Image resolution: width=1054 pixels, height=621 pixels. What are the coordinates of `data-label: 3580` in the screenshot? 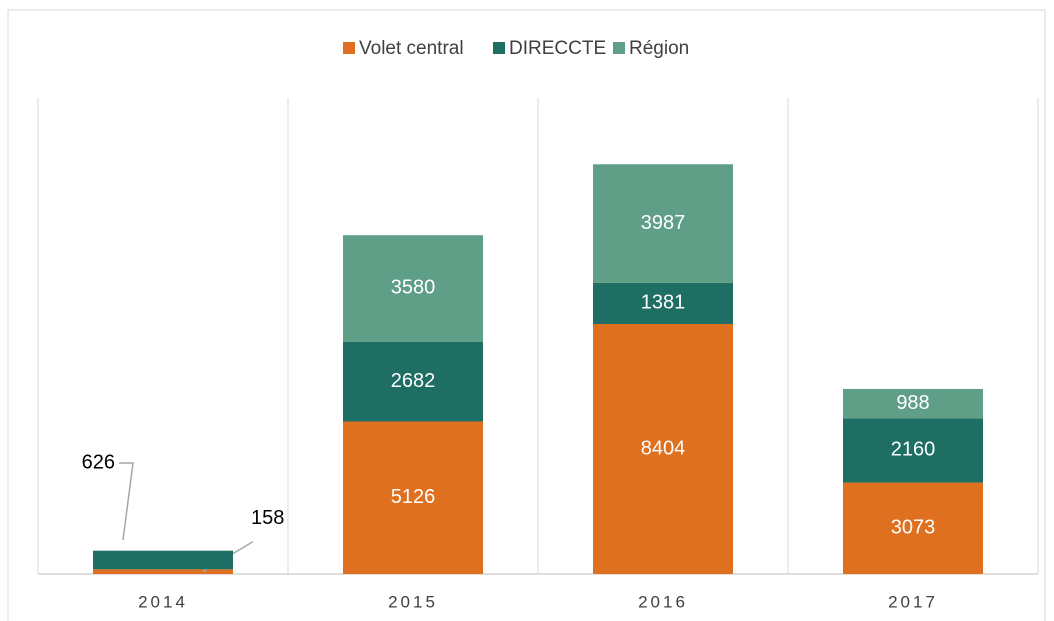 It's located at (413, 288).